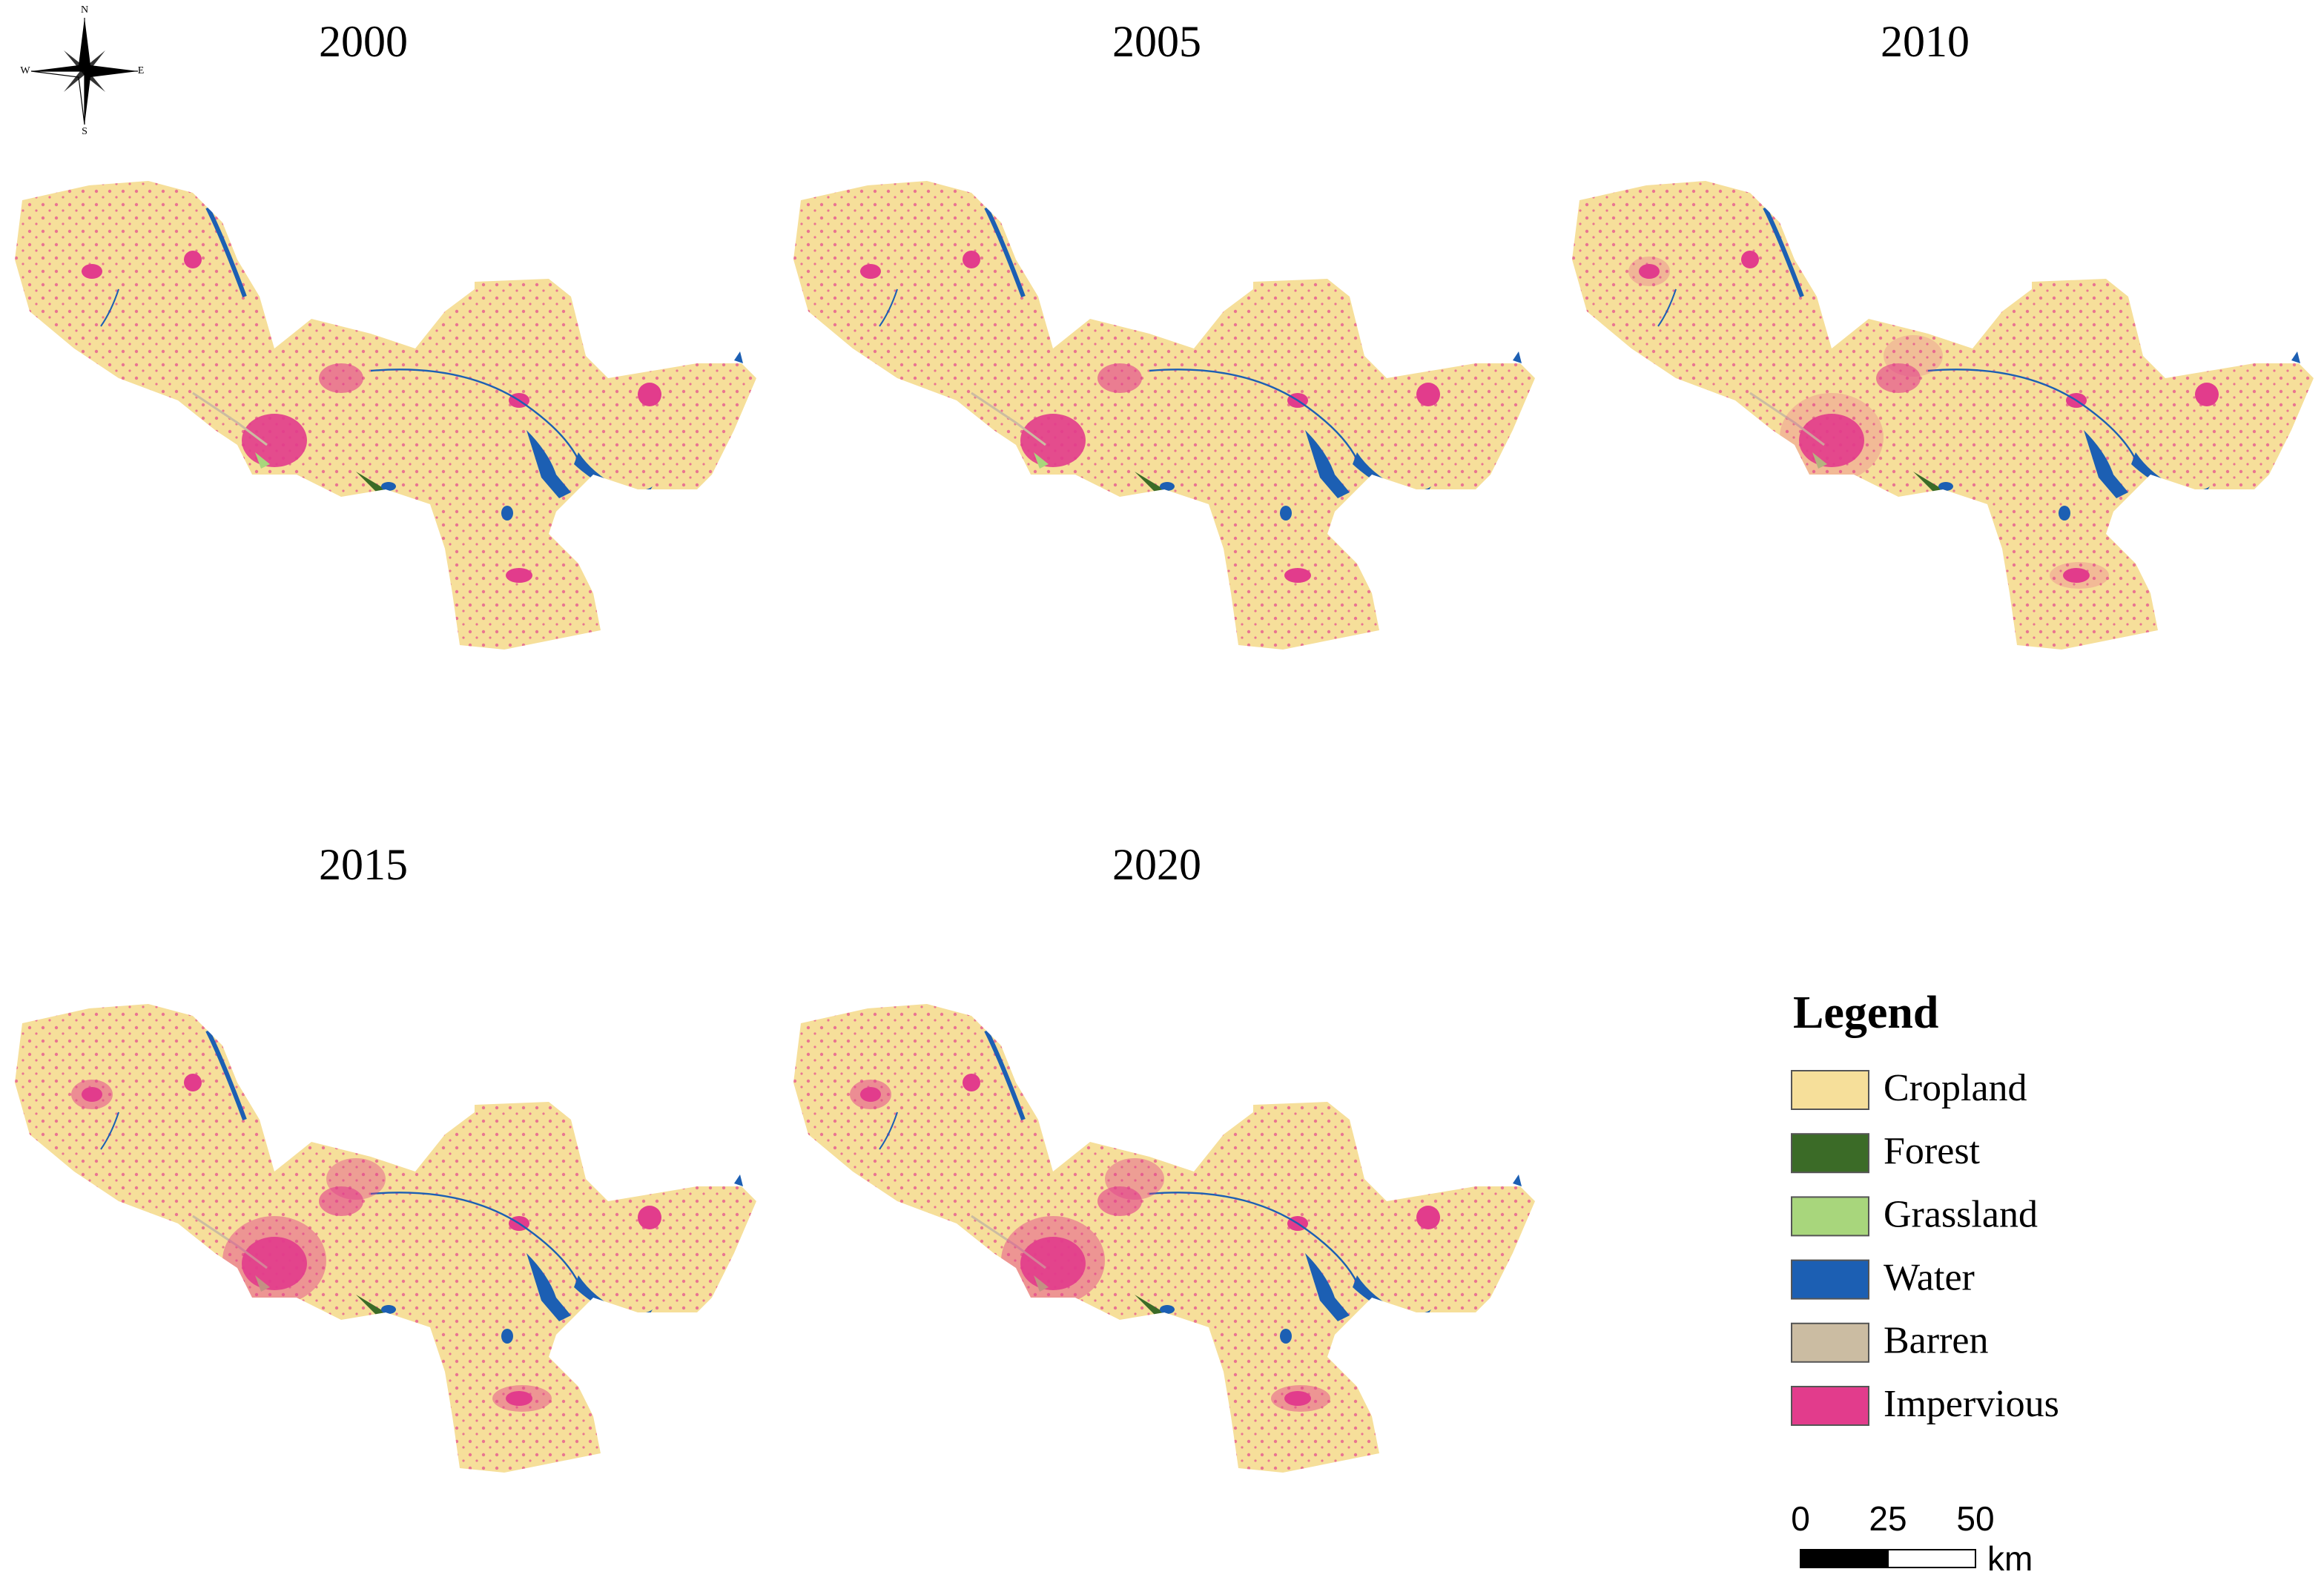 Image resolution: width=2324 pixels, height=1589 pixels. What do you see at coordinates (1888, 1518) in the screenshot?
I see `scale-tick-label: 25` at bounding box center [1888, 1518].